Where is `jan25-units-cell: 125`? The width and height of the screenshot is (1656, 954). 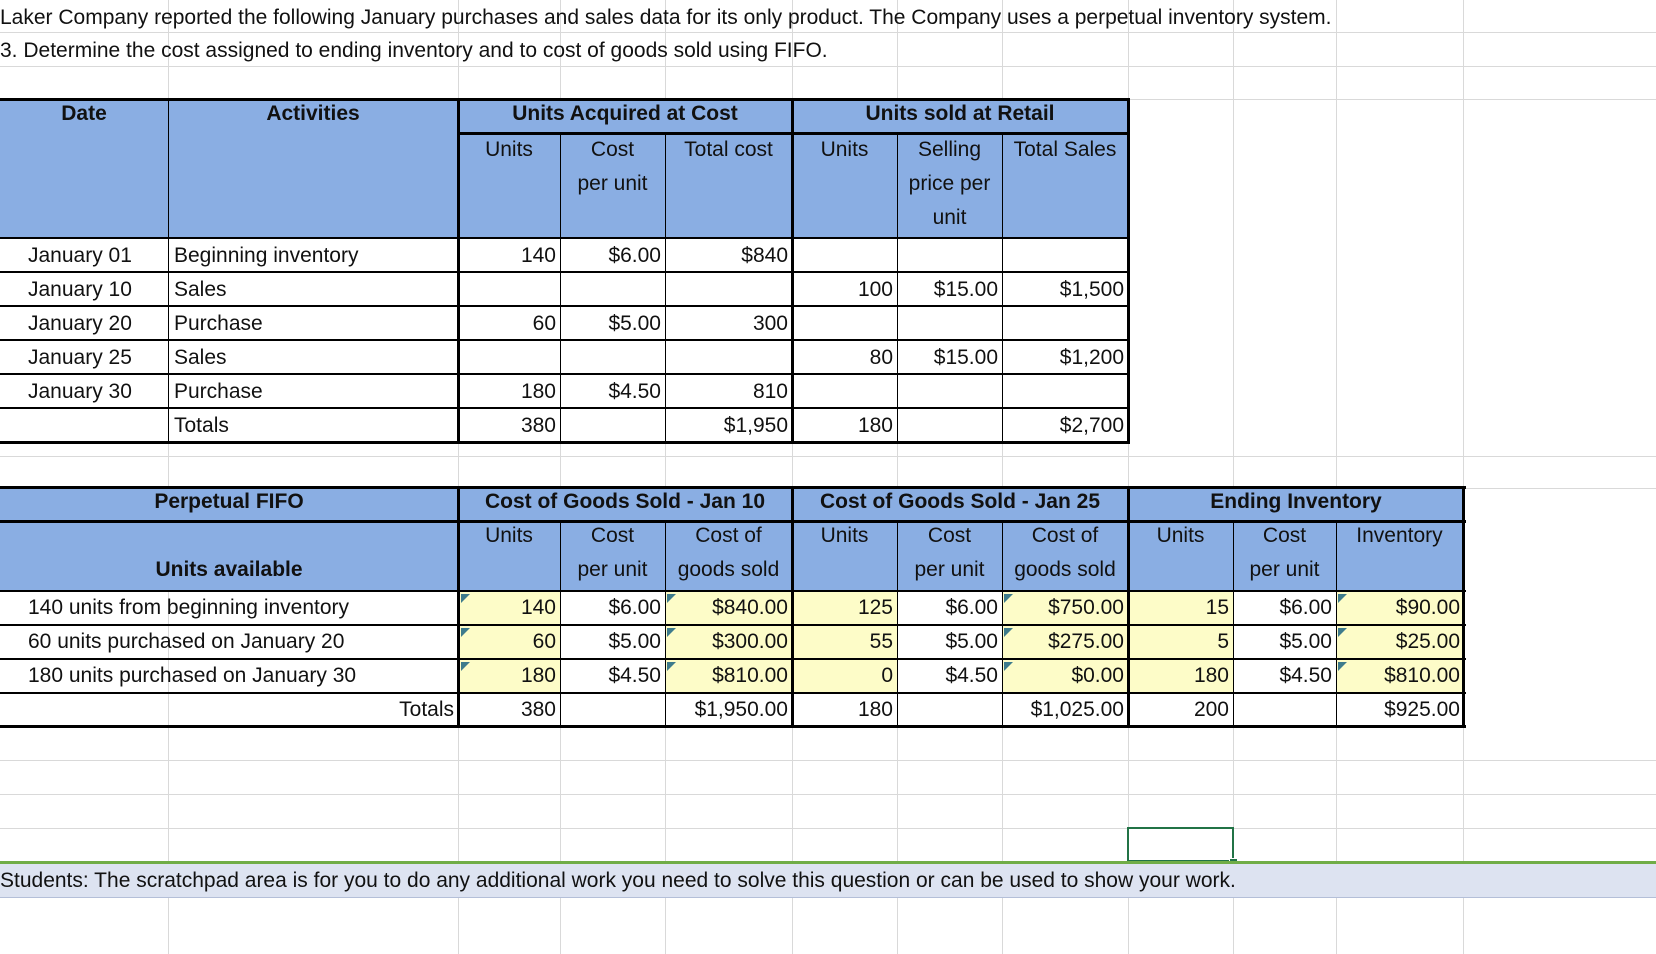 jan25-units-cell: 125 is located at coordinates (875, 607).